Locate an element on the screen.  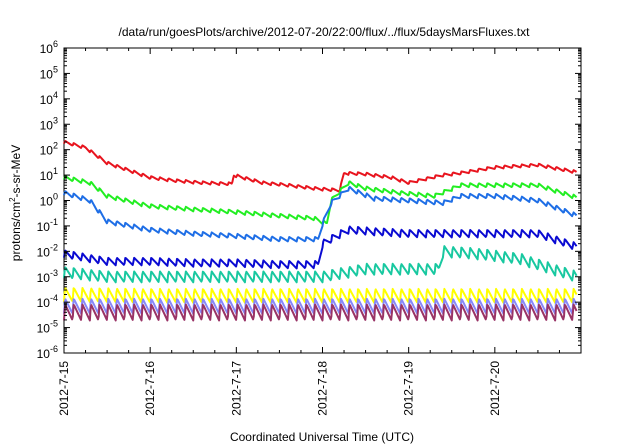
y-tick-label: 10⁴ is located at coordinates (49, 98).